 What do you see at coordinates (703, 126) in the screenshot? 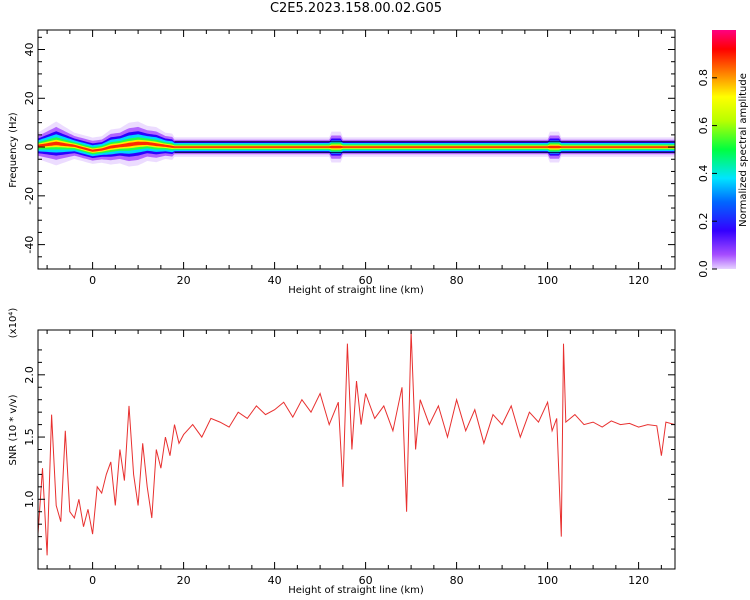
I see `colorbar-tick-label: 0.6` at bounding box center [703, 126].